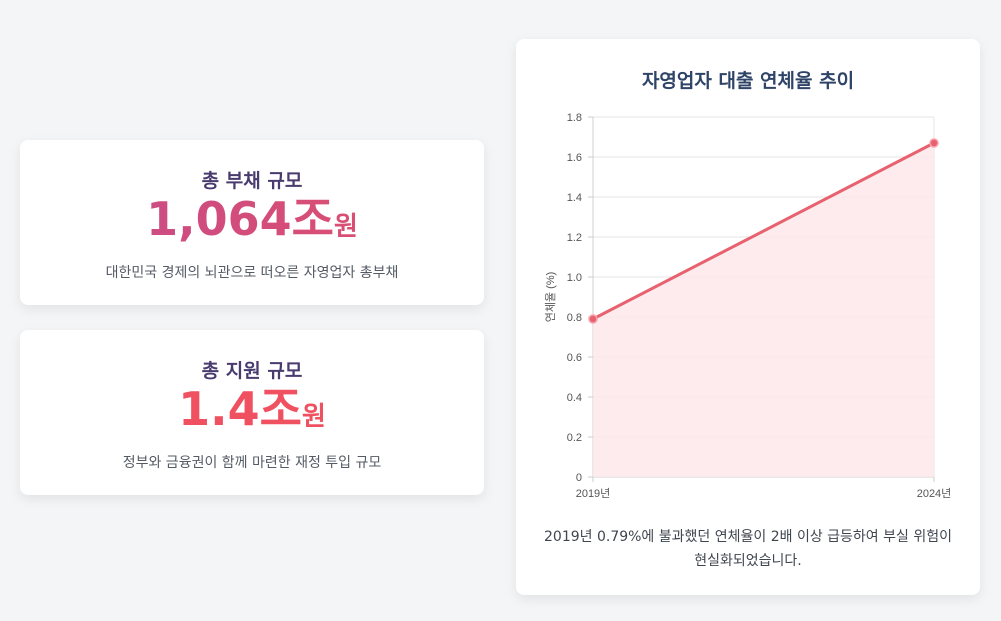 This screenshot has width=1001, height=621. Describe the element at coordinates (252, 463) in the screenshot. I see `total-support-description: 정부와 금융권이 함께 마련한 재정 투입 규모` at that location.